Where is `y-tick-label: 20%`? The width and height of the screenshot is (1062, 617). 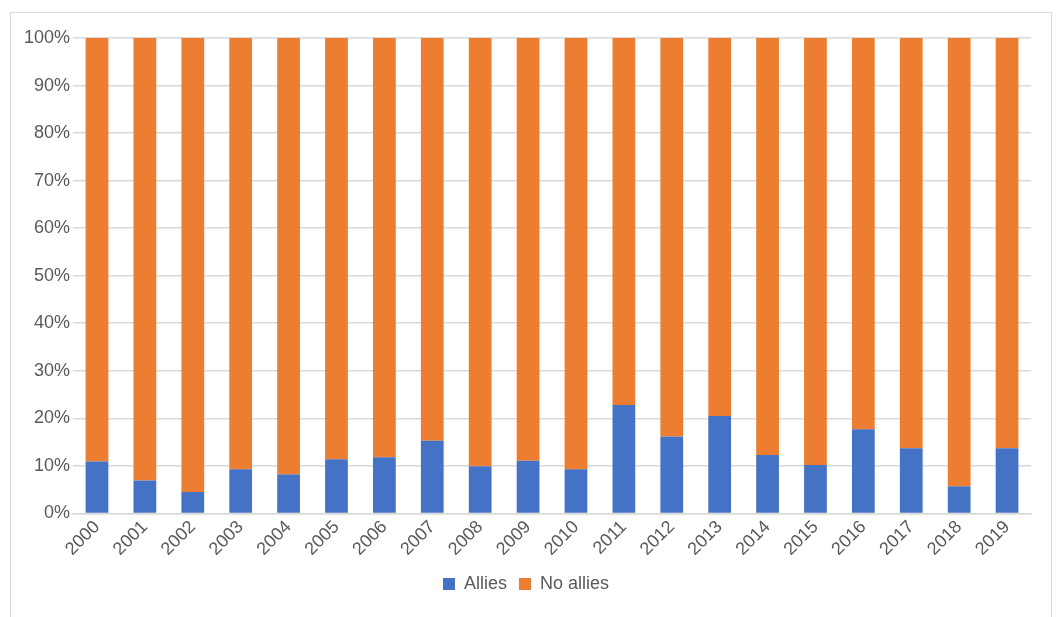
y-tick-label: 20% is located at coordinates (52, 417).